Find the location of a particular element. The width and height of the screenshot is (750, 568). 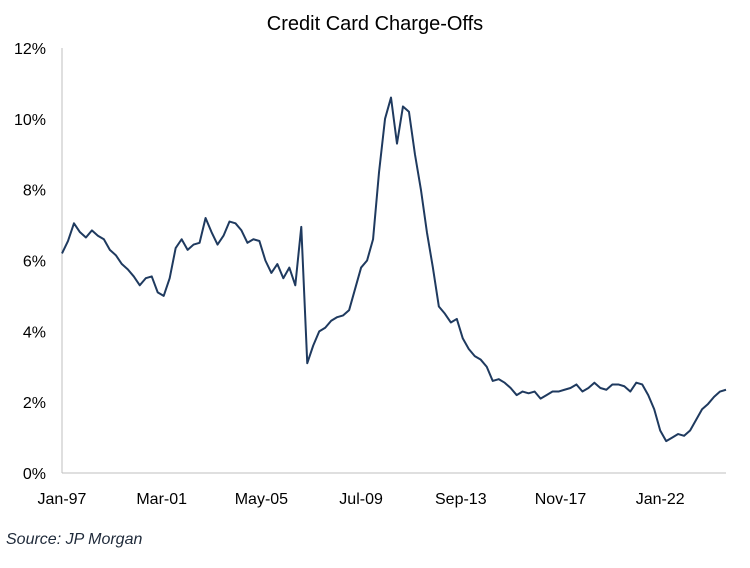

x-tick-label: Mar-01 is located at coordinates (161, 499).